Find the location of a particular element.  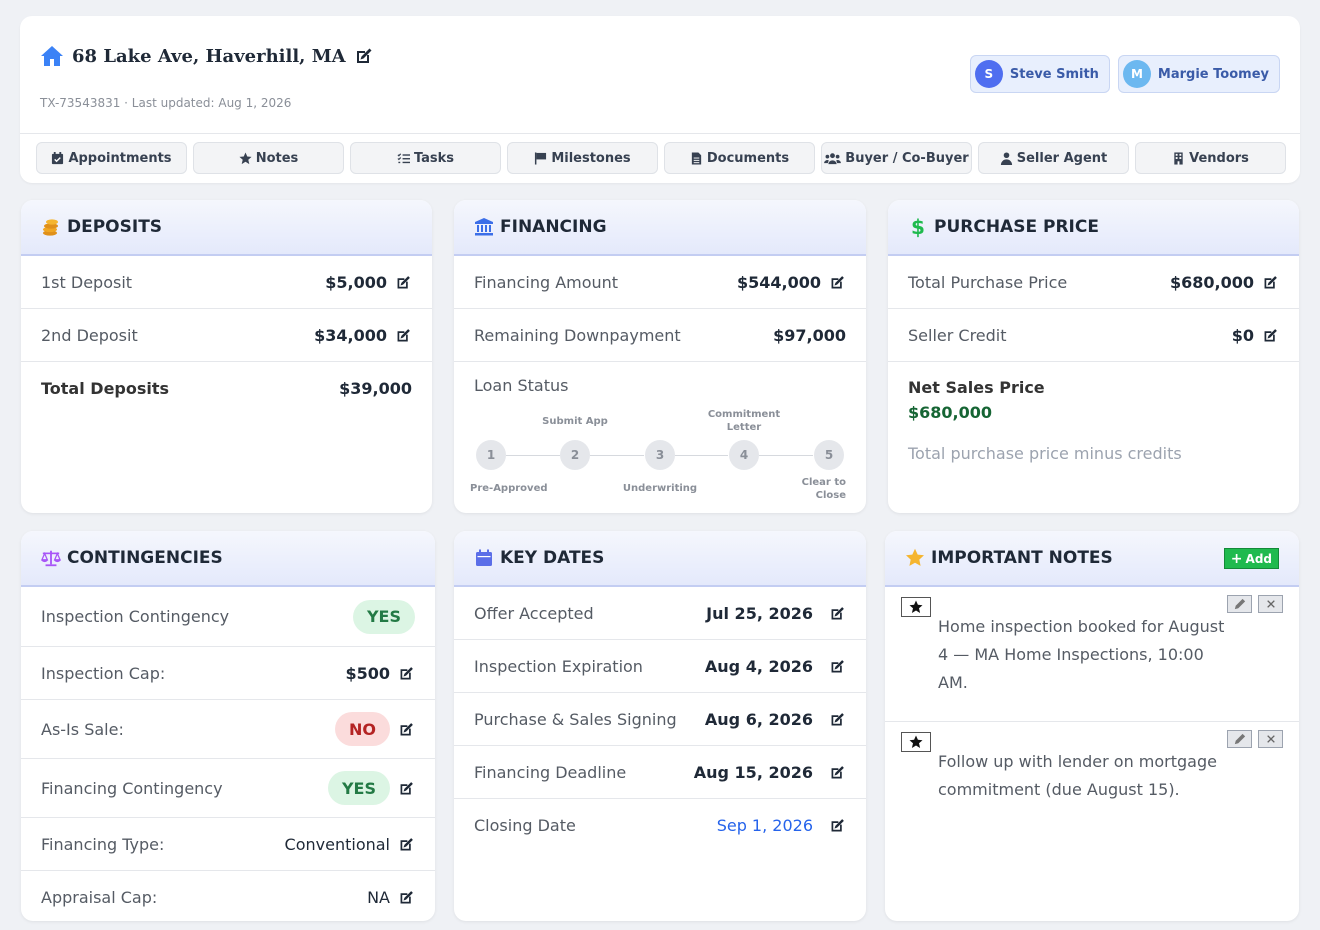

row-label: As-Is Sale: is located at coordinates (82, 729).